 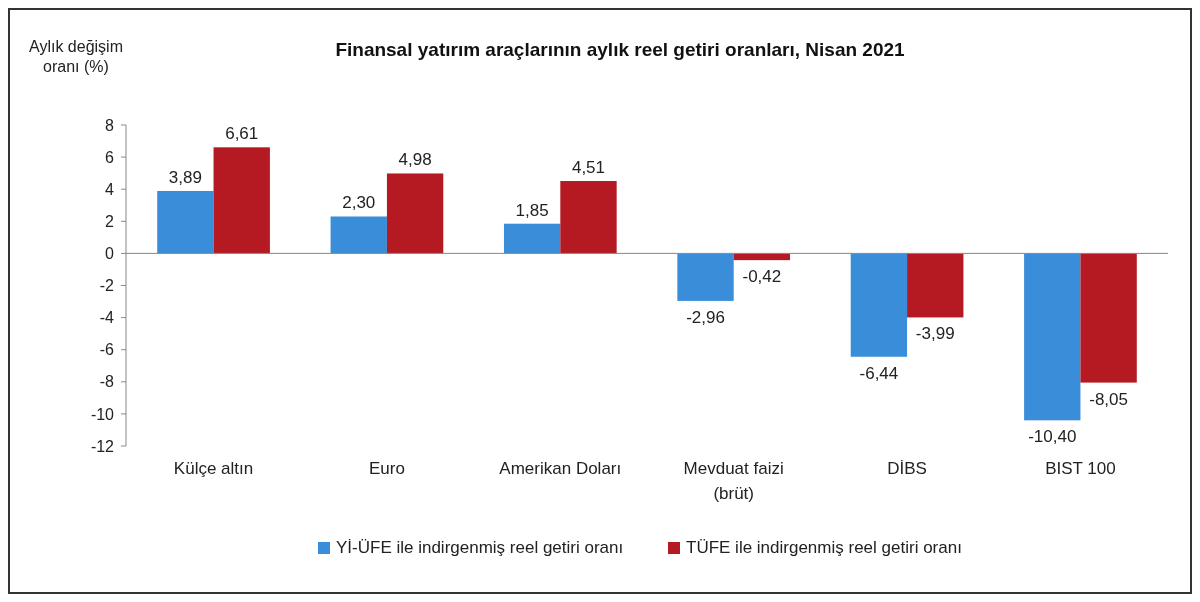 I want to click on y-tick-label: 4, so click(x=110, y=189).